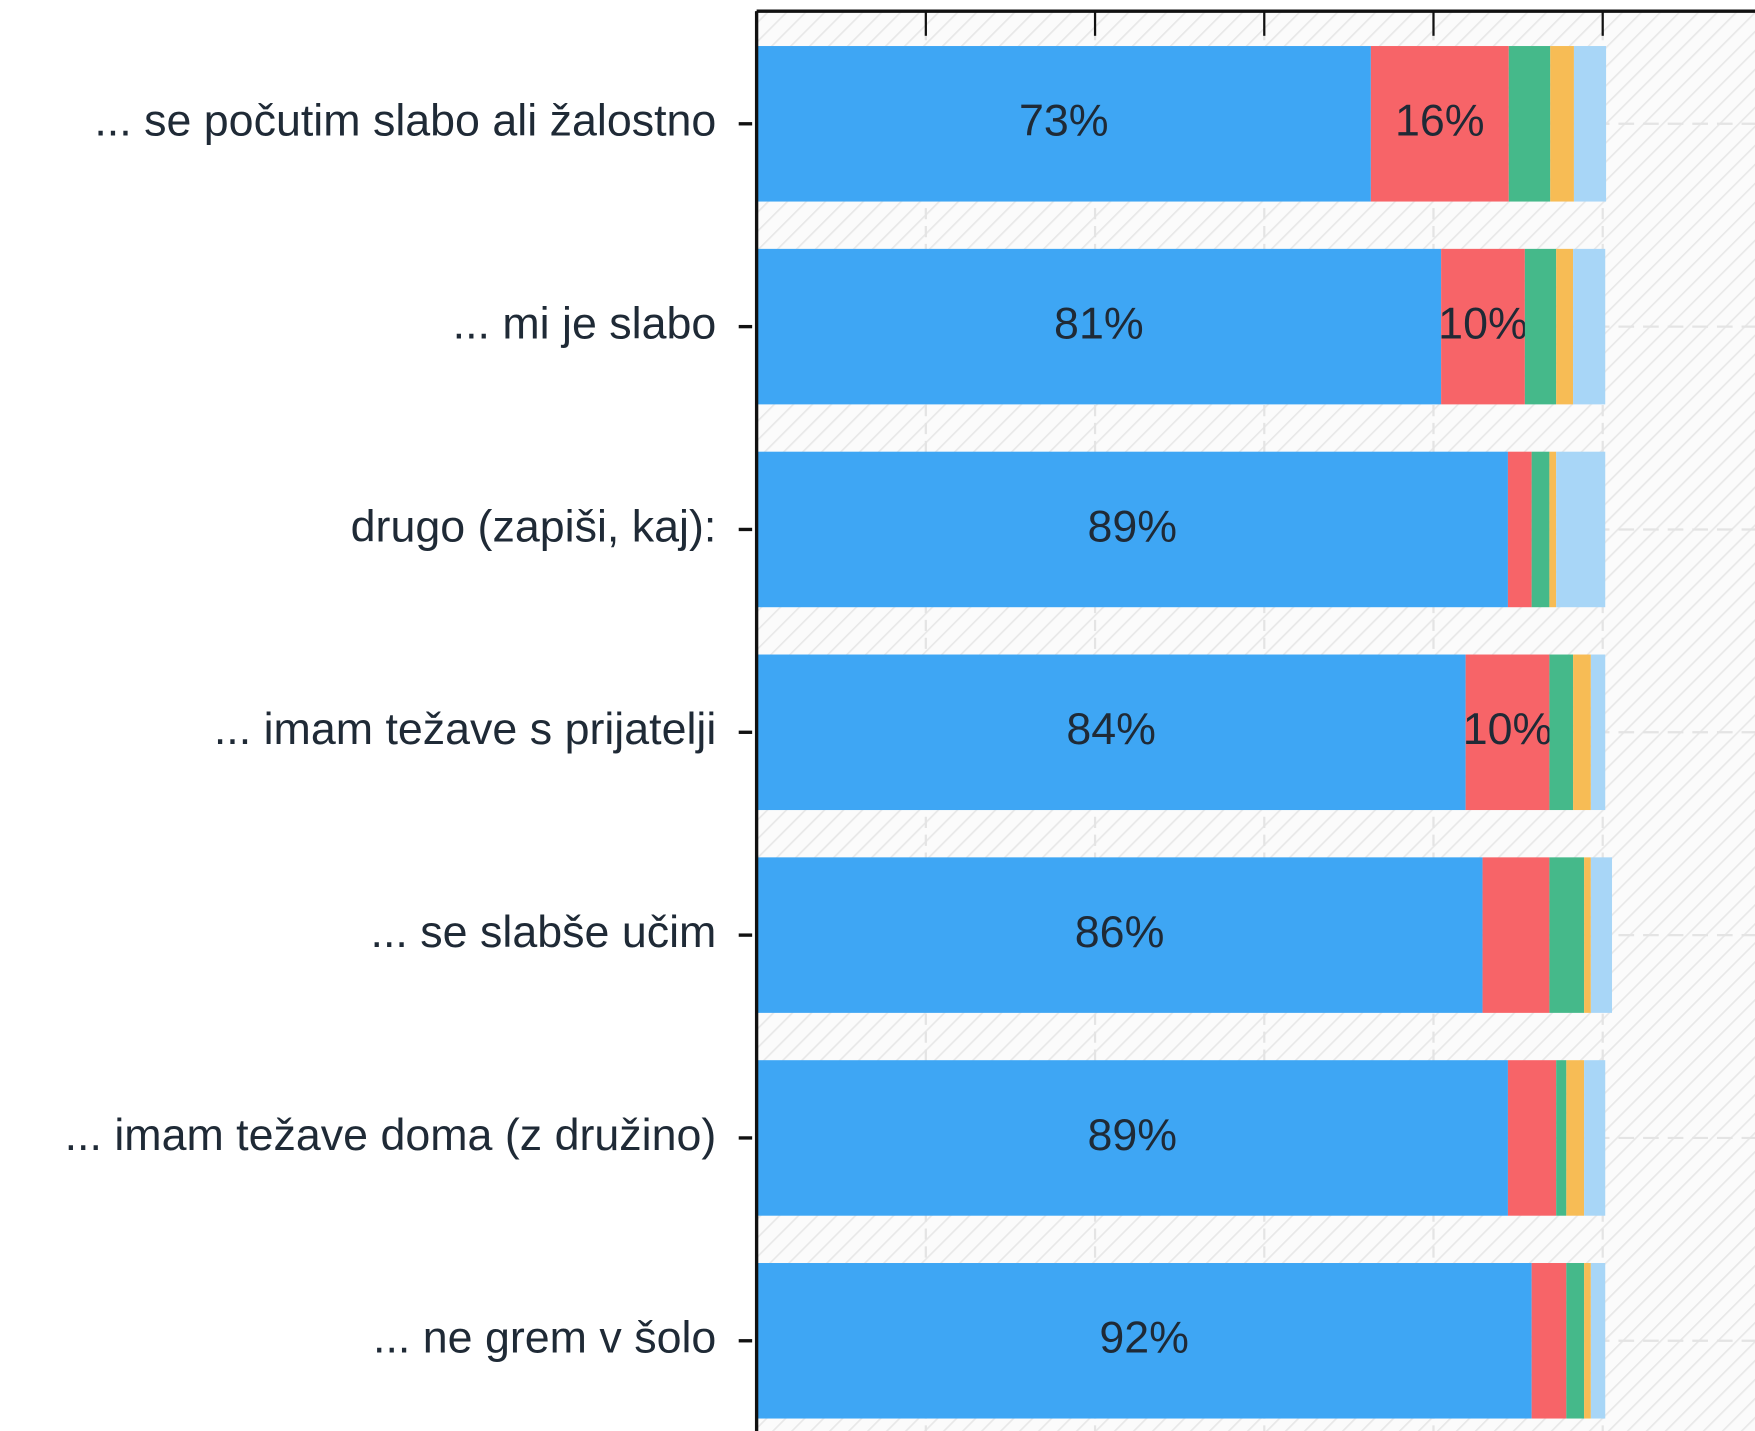  I want to click on data-label: 84%, so click(1111, 729).